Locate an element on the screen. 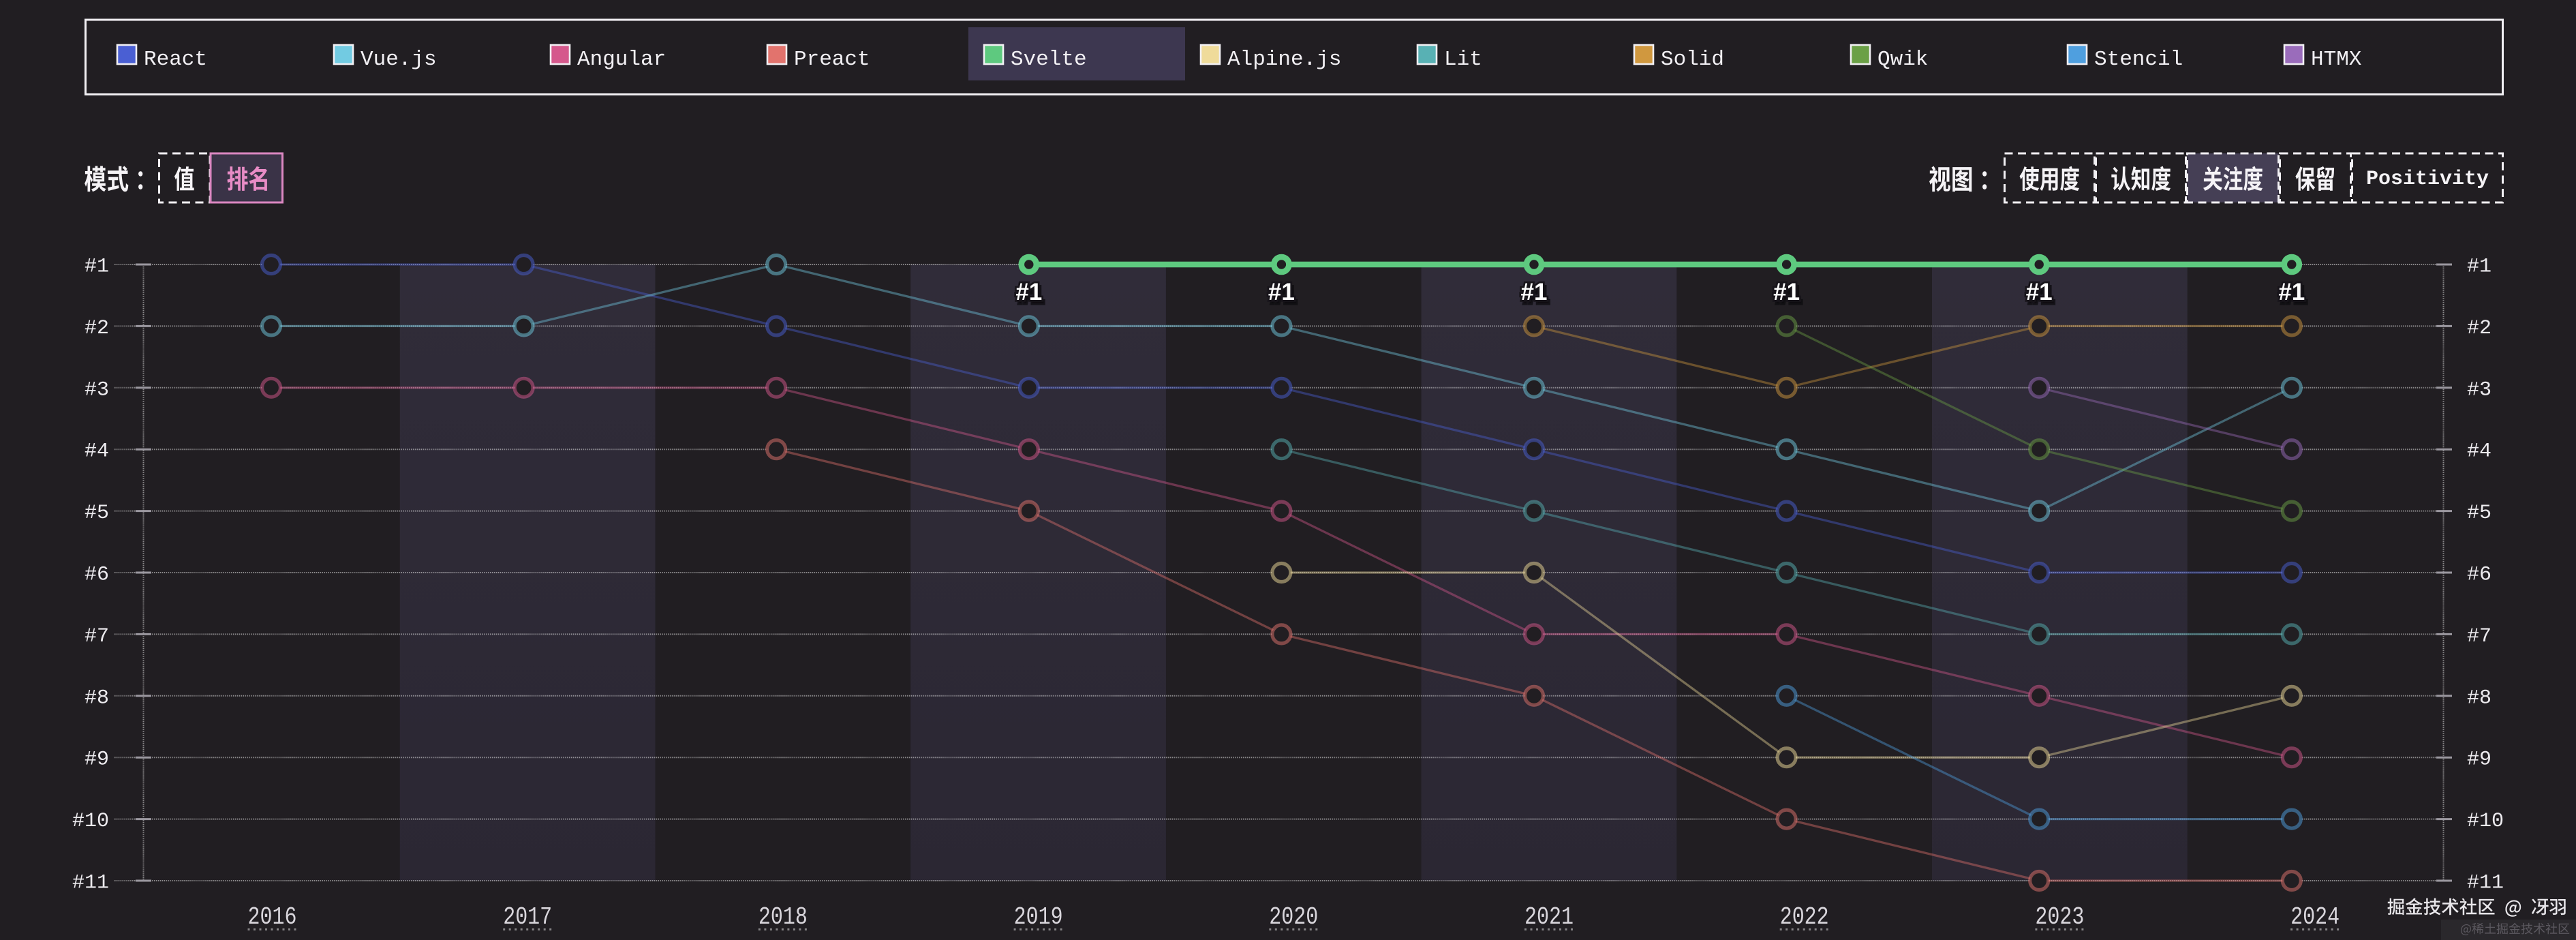 The width and height of the screenshot is (2576, 940). svg-text: Solid is located at coordinates (1693, 60).